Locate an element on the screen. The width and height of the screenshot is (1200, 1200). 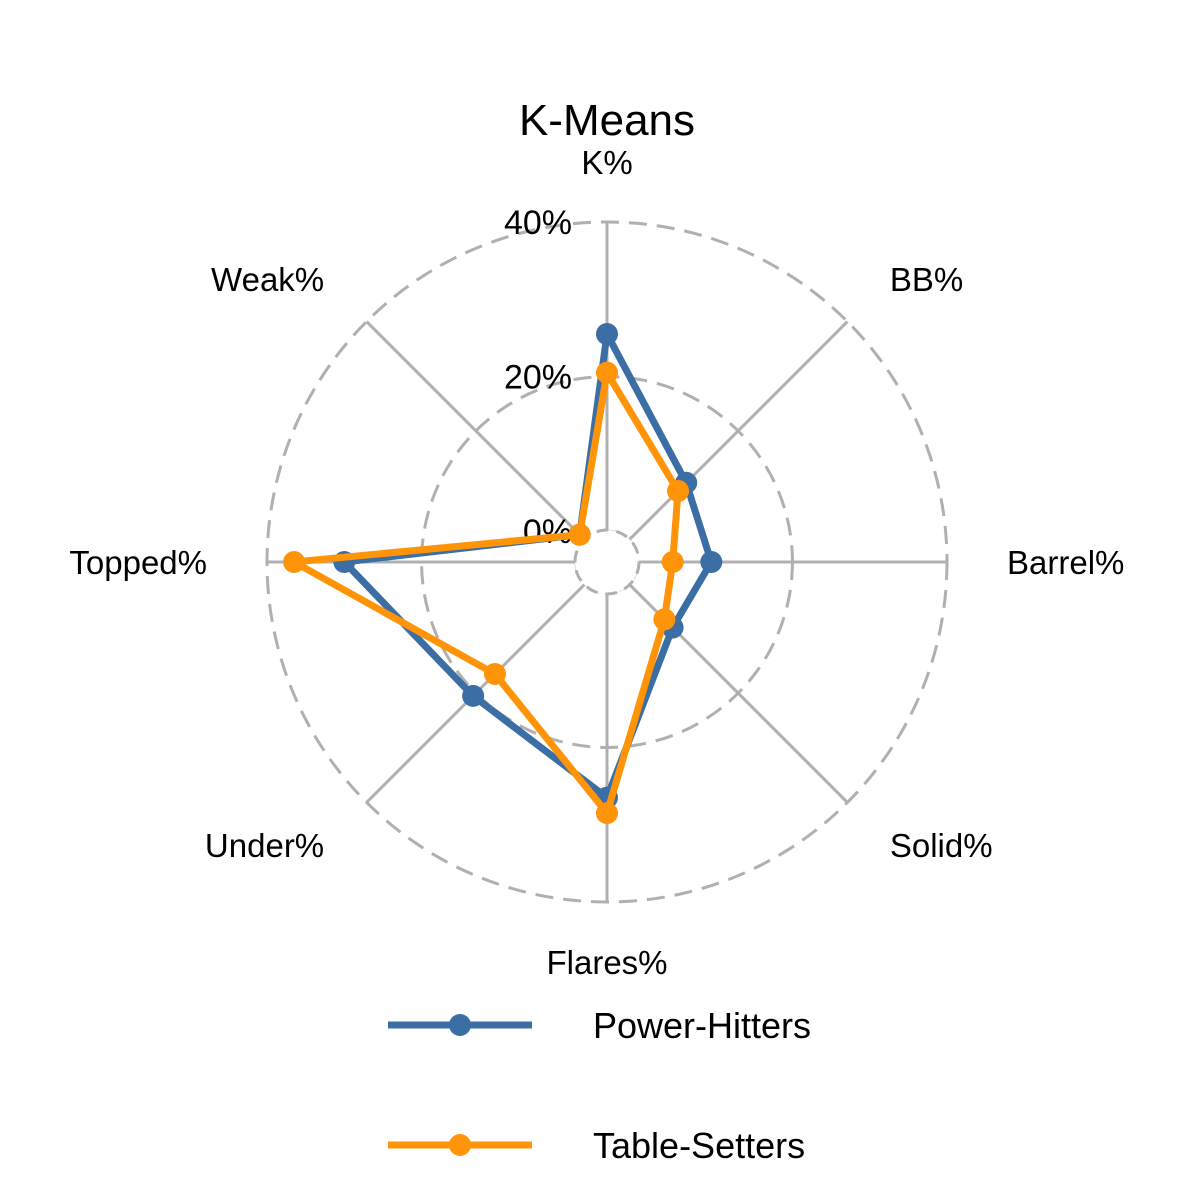
axis-label-5: Flares% is located at coordinates (606, 962).